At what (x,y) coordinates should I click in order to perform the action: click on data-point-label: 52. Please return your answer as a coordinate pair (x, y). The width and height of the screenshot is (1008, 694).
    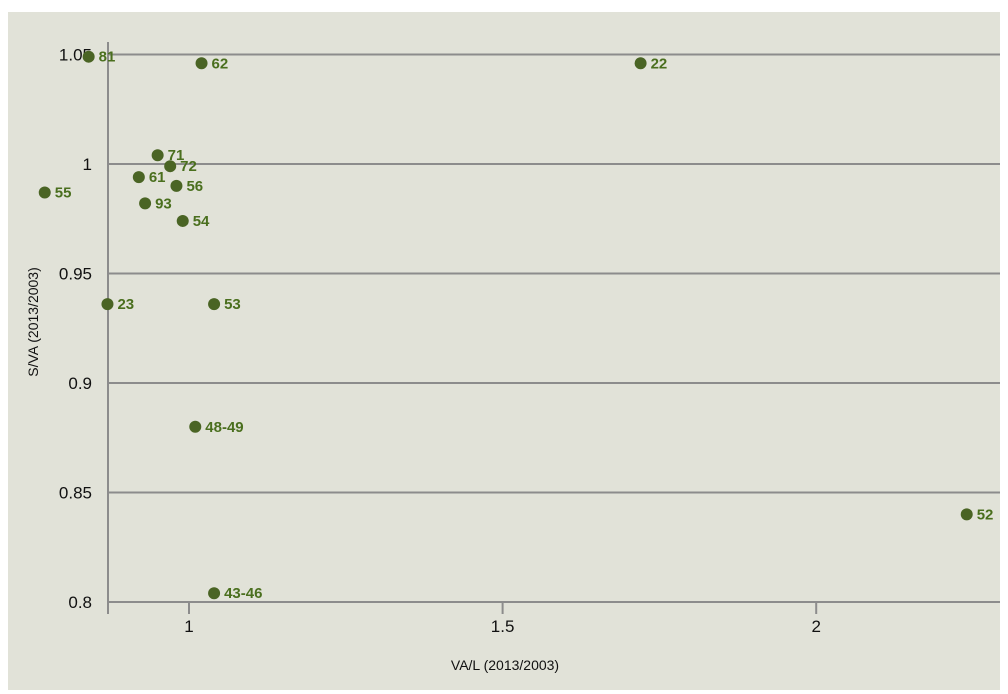
    Looking at the image, I should click on (985, 514).